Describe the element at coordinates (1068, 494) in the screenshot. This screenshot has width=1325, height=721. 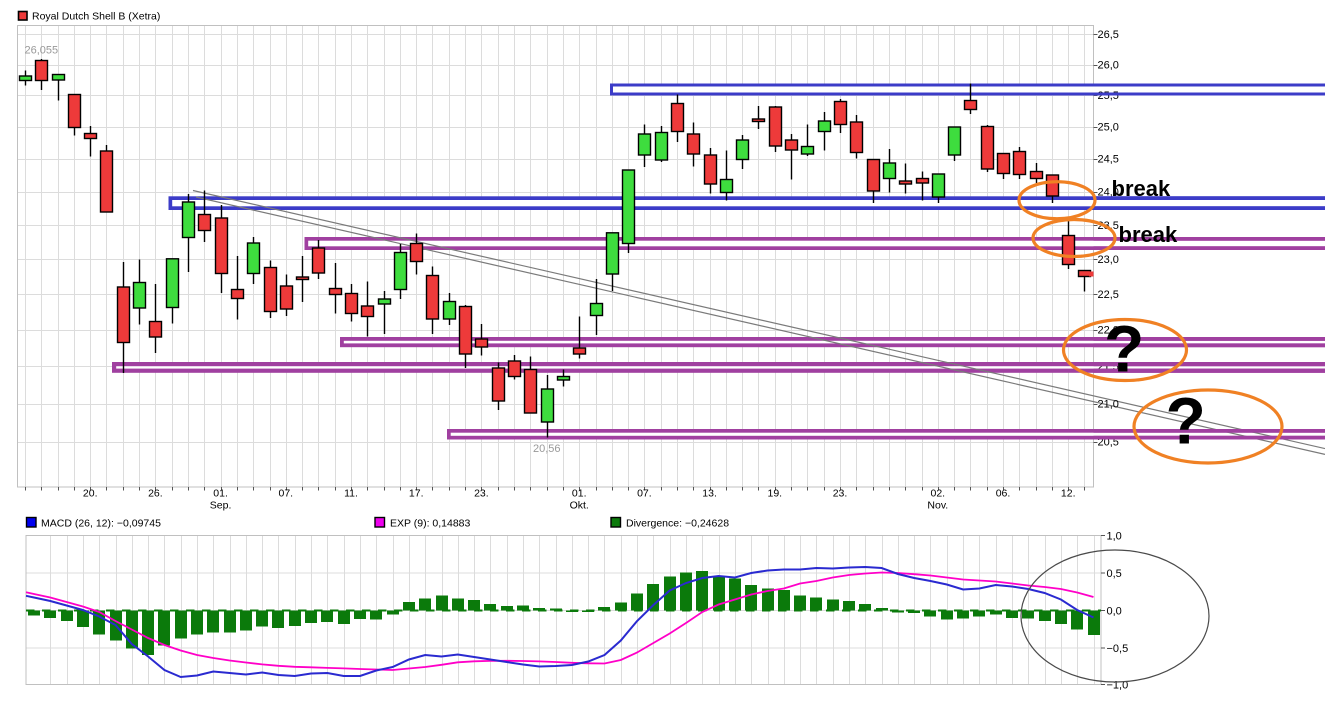
I see `svg-text: 12.` at that location.